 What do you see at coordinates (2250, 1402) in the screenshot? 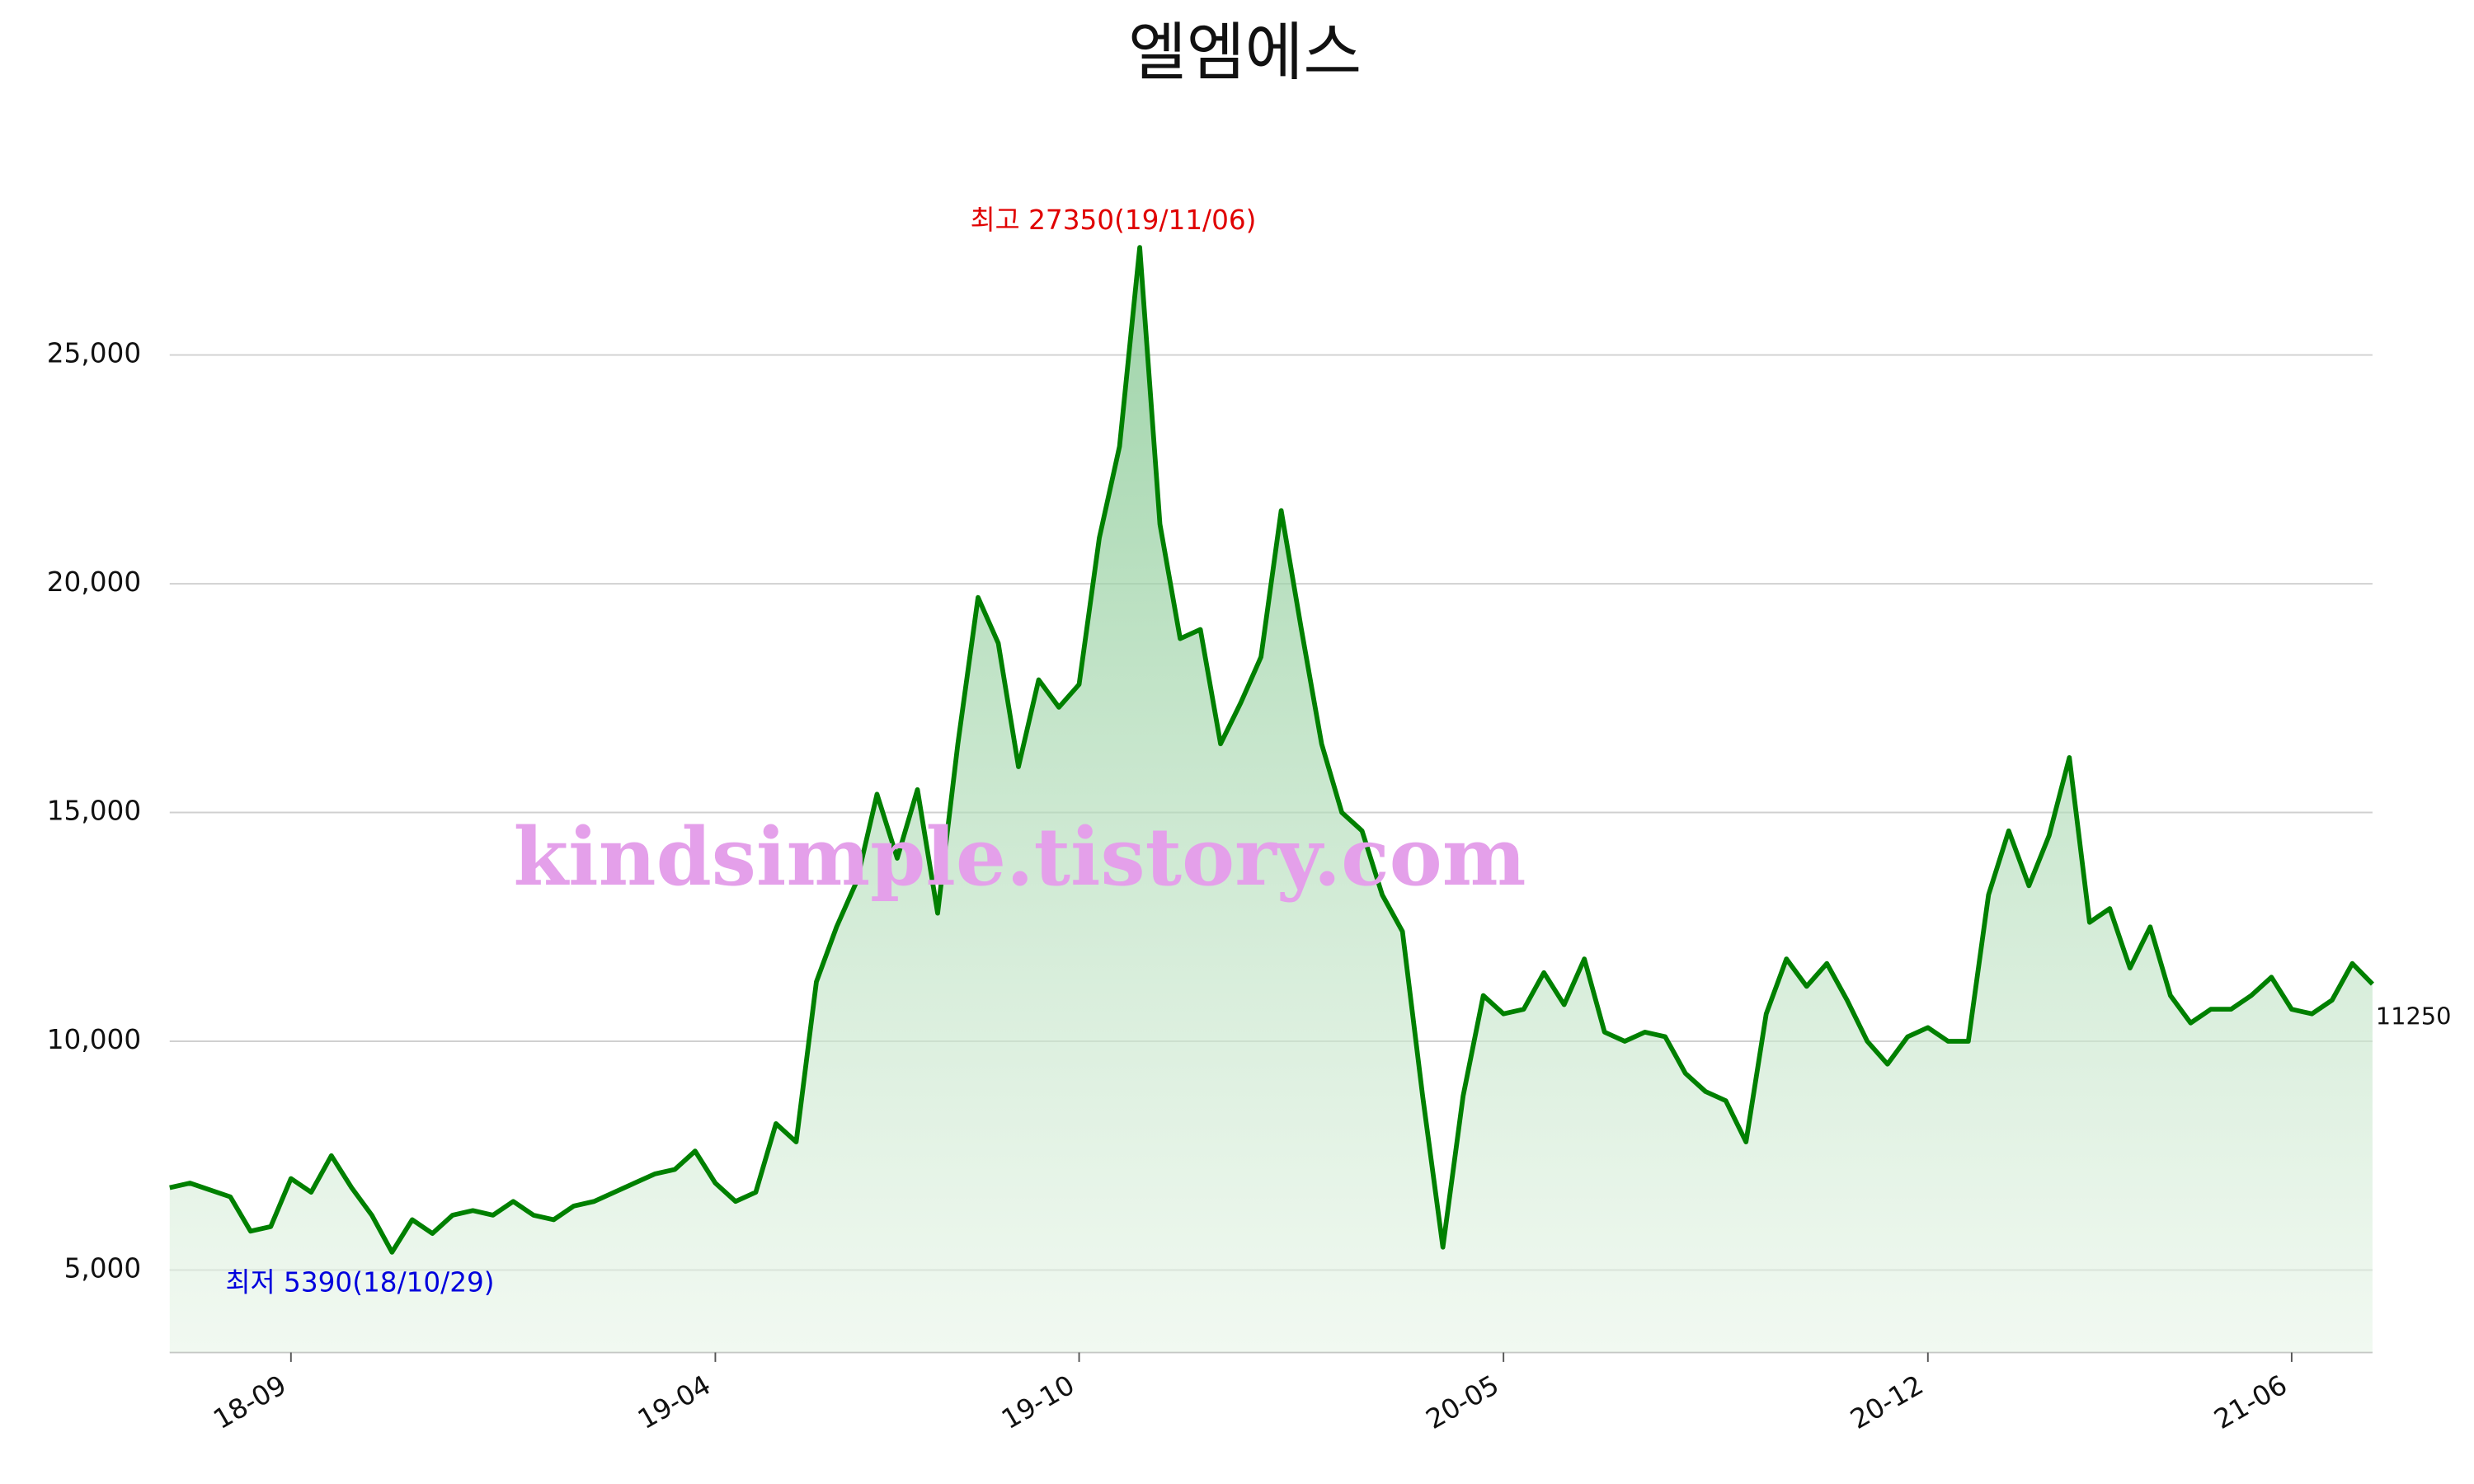
I see `x-tick-label: 21-06` at bounding box center [2250, 1402].